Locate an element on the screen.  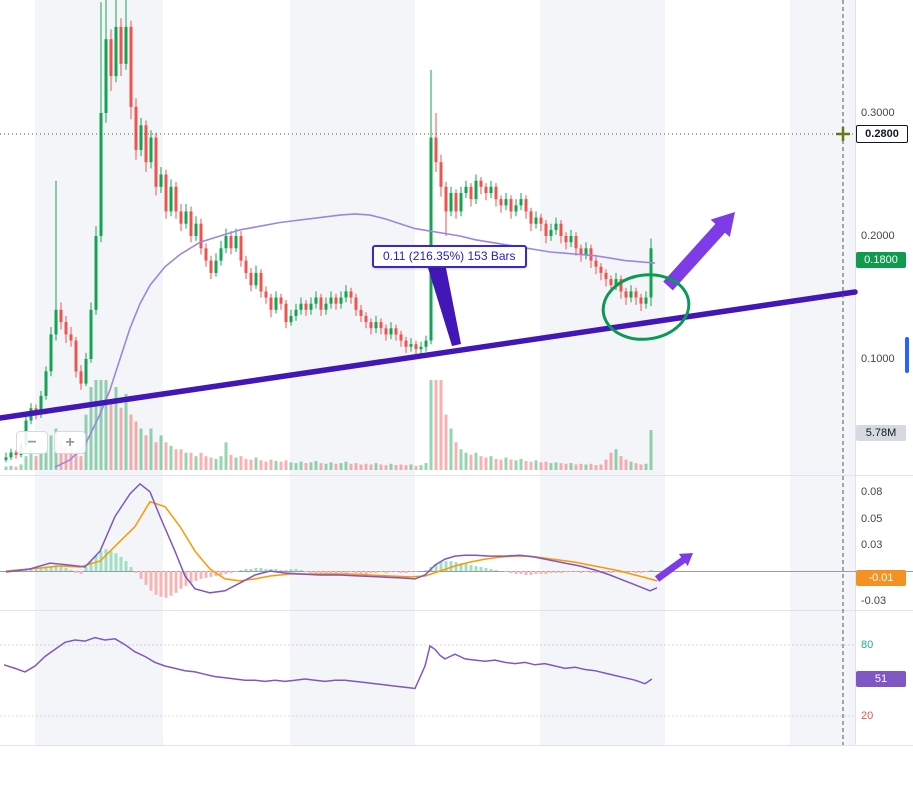
zoom-in-button: + is located at coordinates (70, 442).